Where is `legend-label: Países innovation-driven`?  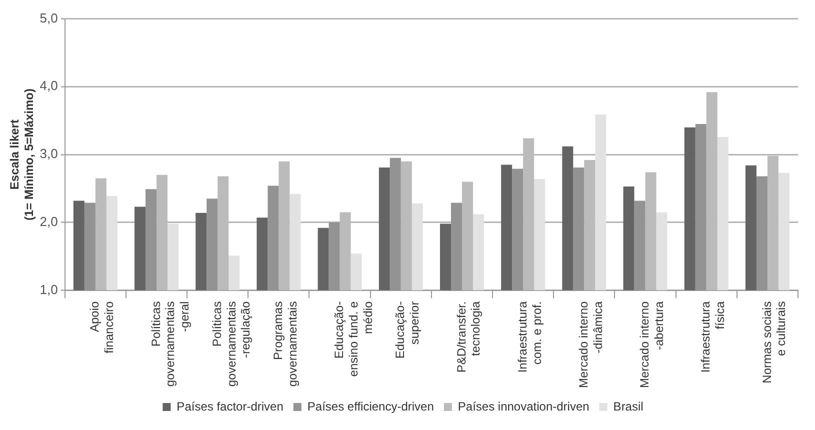 legend-label: Países innovation-driven is located at coordinates (524, 406).